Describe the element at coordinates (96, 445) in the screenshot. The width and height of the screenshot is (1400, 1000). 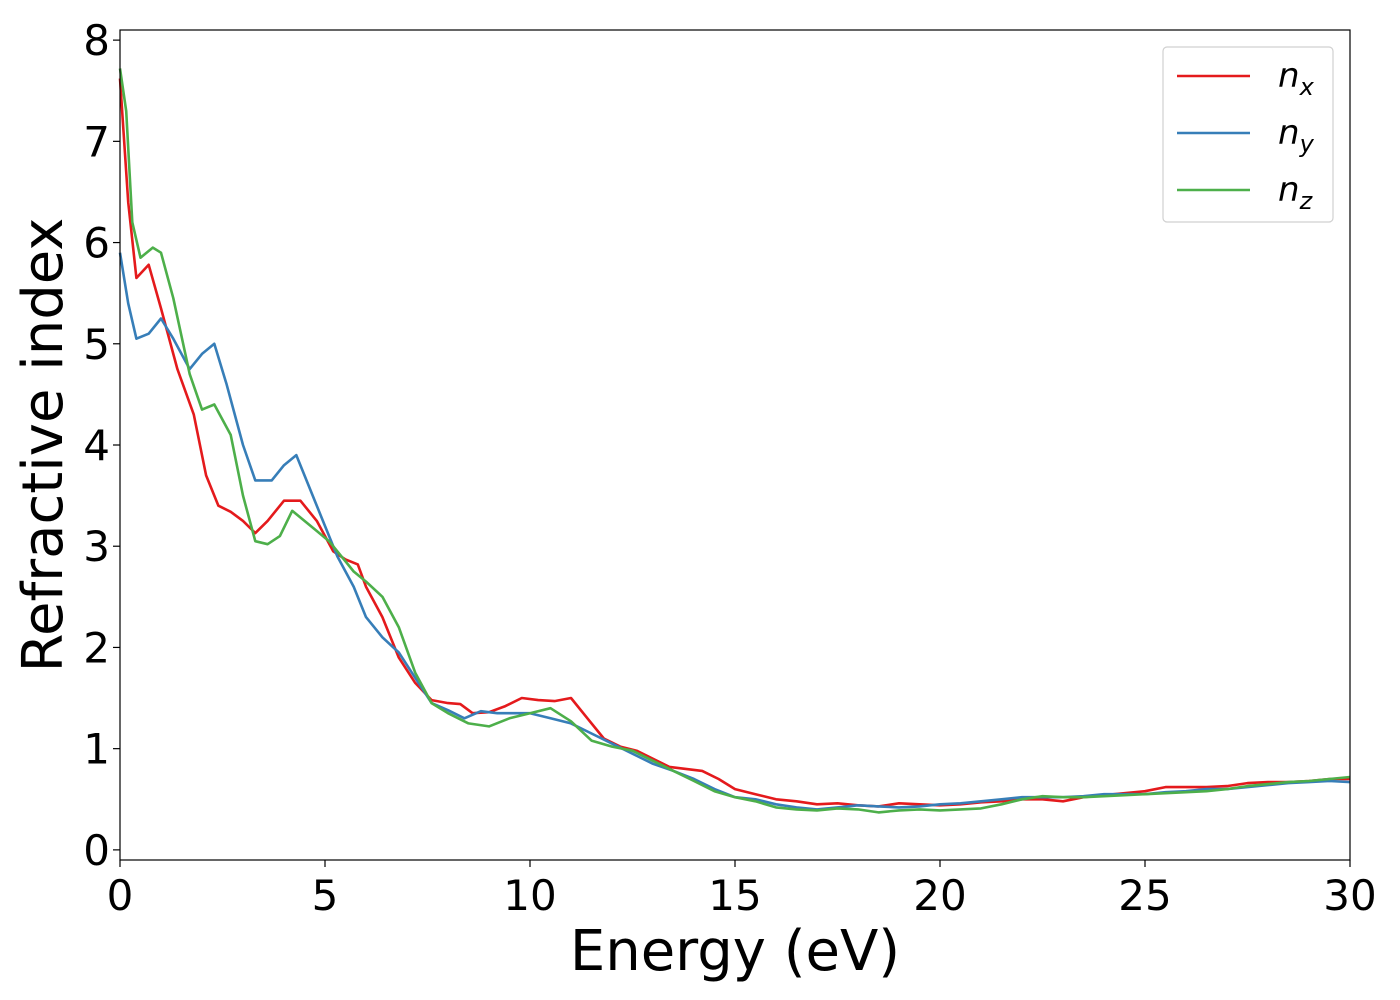
I see `y-tick-label: 4` at that location.